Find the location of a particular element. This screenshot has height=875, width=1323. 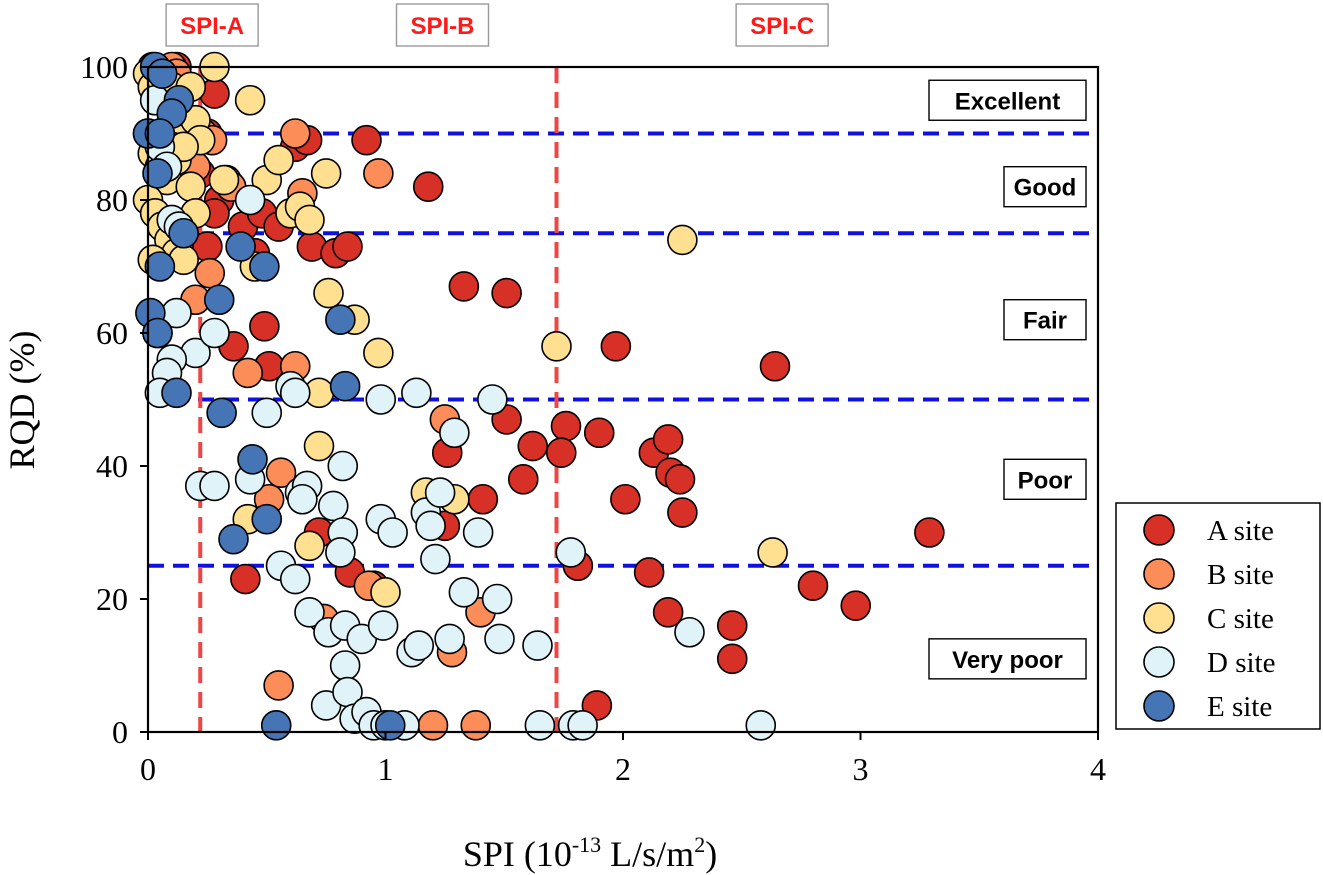

x-axis: 0 1 2 3 4 is located at coordinates (623, 759).